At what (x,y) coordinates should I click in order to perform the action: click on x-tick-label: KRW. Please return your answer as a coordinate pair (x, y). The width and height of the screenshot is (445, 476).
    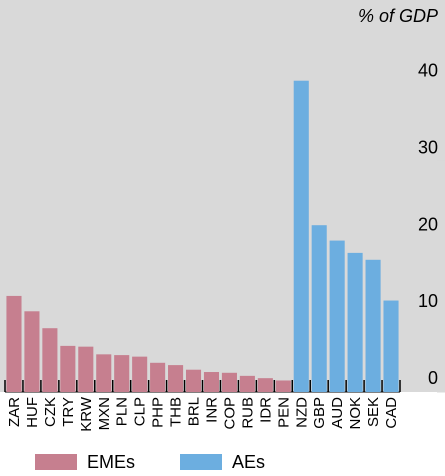
    Looking at the image, I should click on (86, 414).